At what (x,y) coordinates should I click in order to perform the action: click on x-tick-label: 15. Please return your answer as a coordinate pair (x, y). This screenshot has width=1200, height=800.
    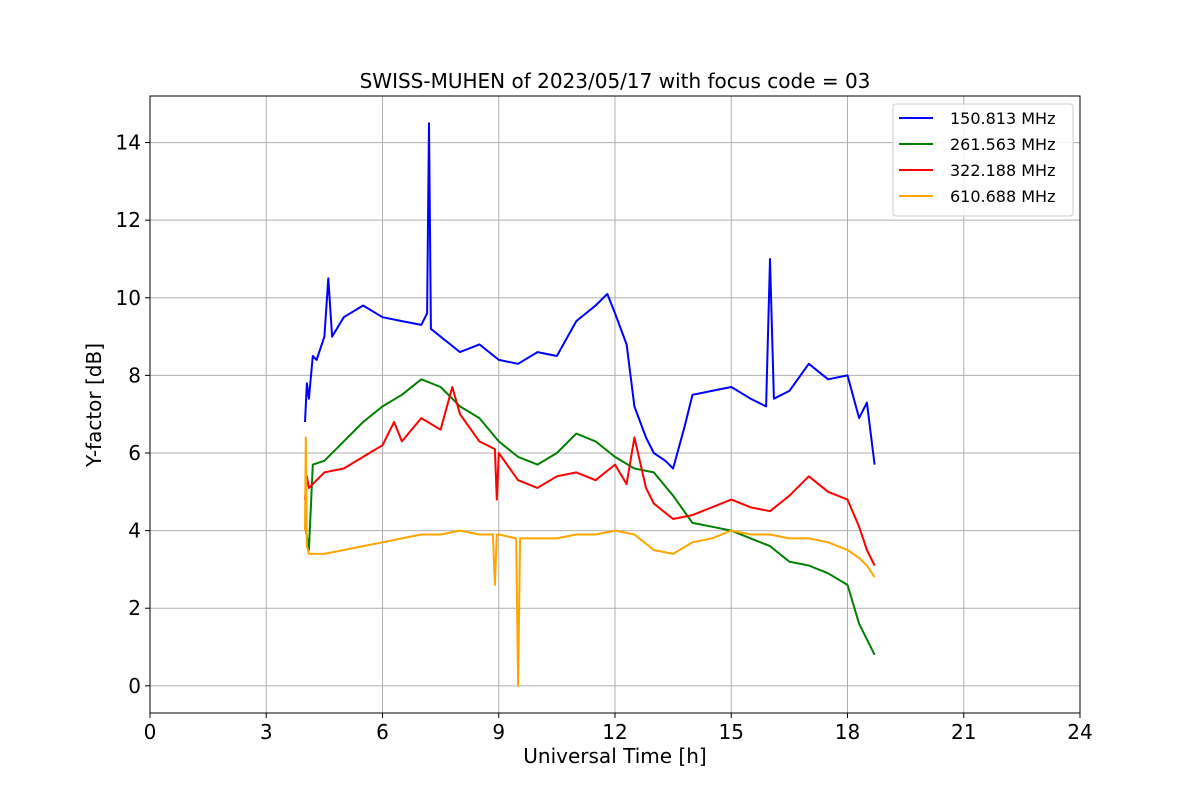
    Looking at the image, I should click on (731, 732).